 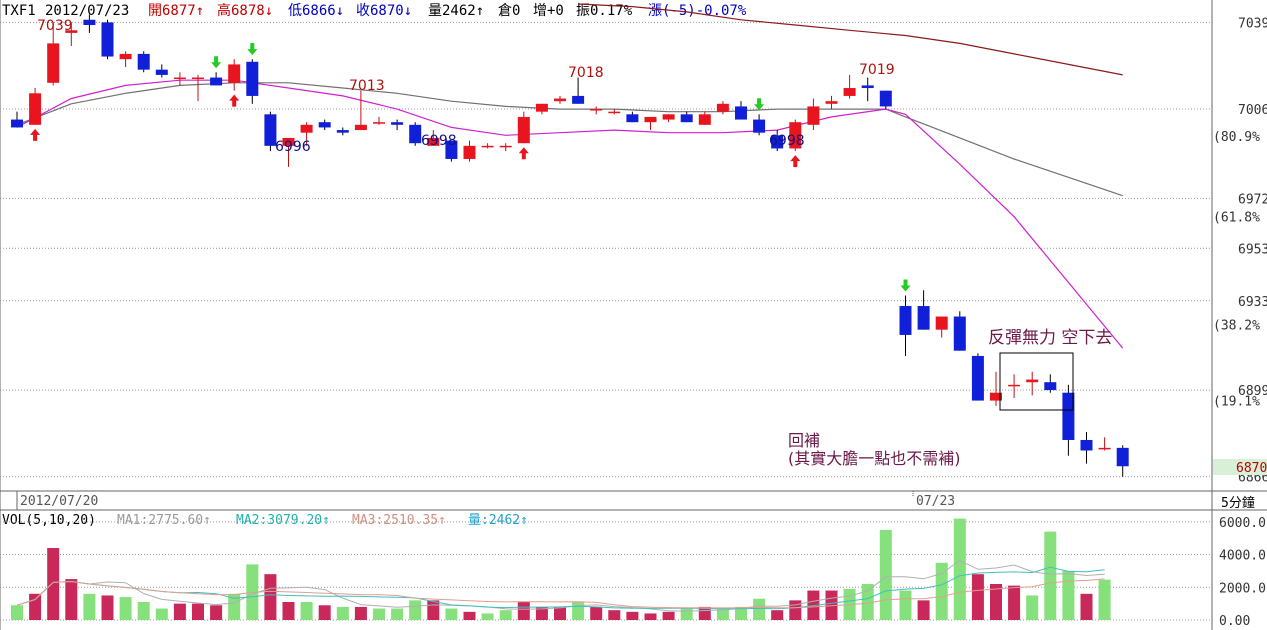 I want to click on volume-ma5-line, so click(x=560, y=585).